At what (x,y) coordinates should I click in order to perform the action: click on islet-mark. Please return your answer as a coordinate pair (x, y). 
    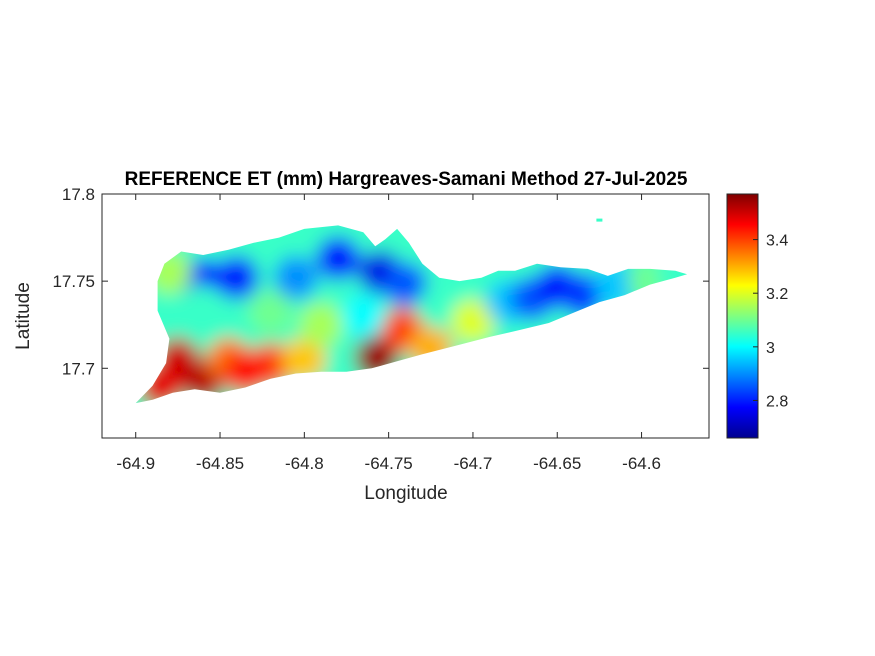
    Looking at the image, I should click on (599, 220).